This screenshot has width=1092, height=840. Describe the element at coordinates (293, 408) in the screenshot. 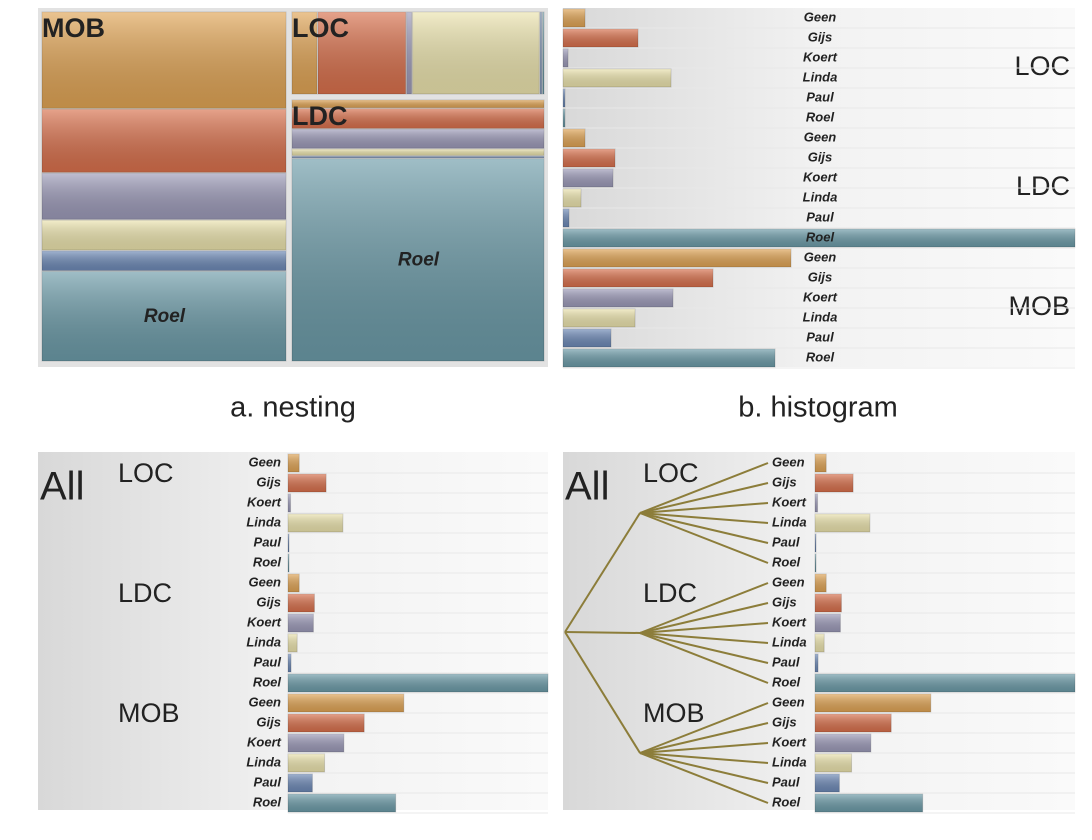

I see `caption: a. nesting` at that location.